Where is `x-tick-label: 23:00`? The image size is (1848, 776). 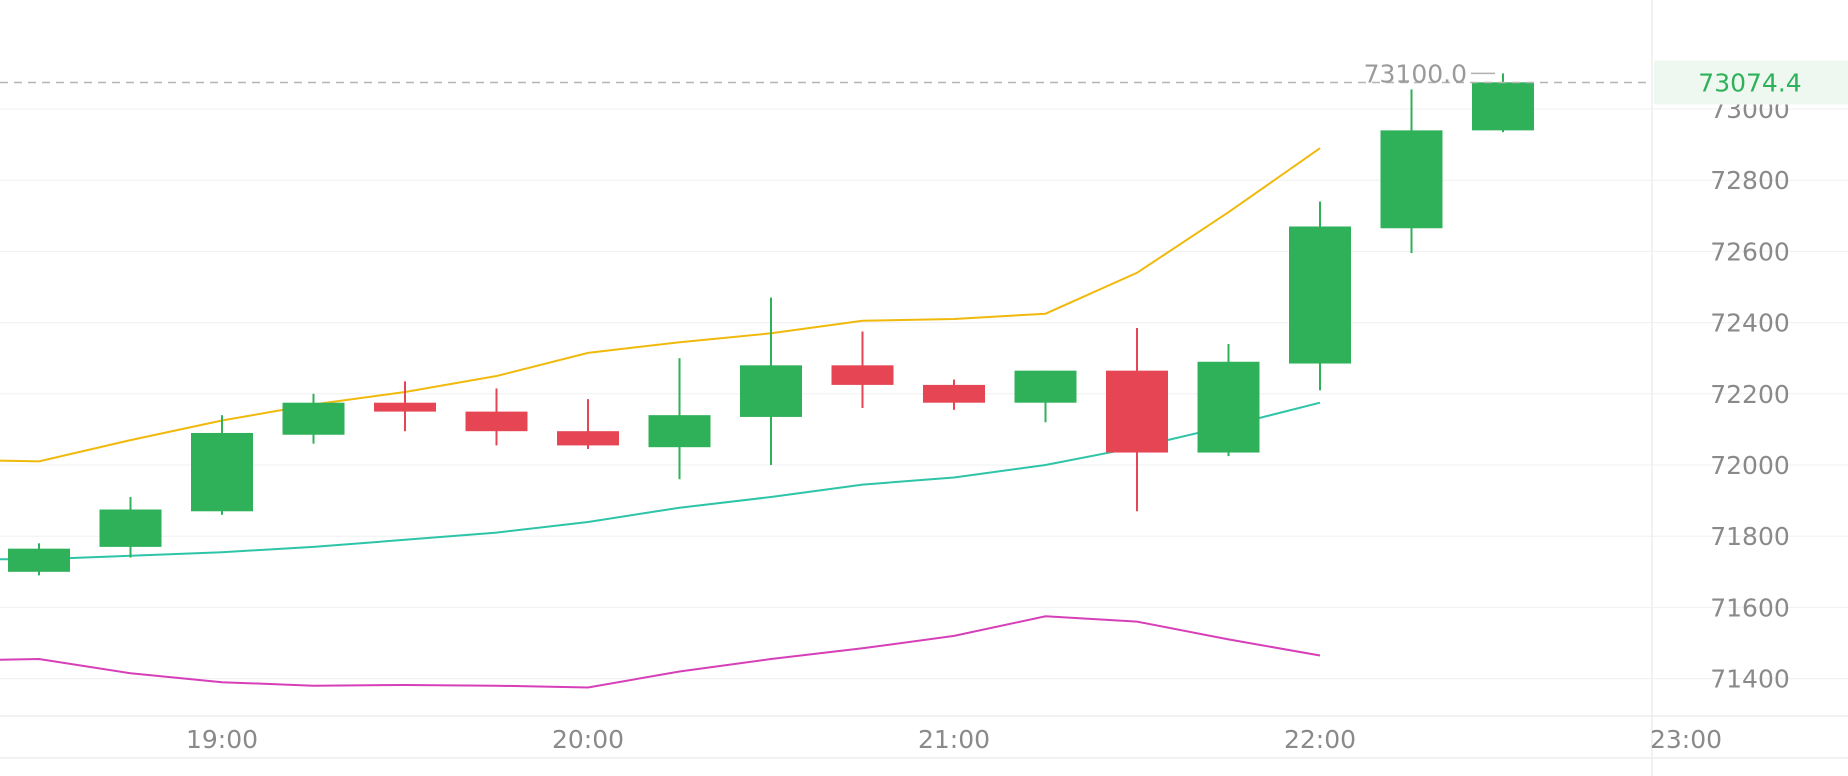
x-tick-label: 23:00 is located at coordinates (1686, 739).